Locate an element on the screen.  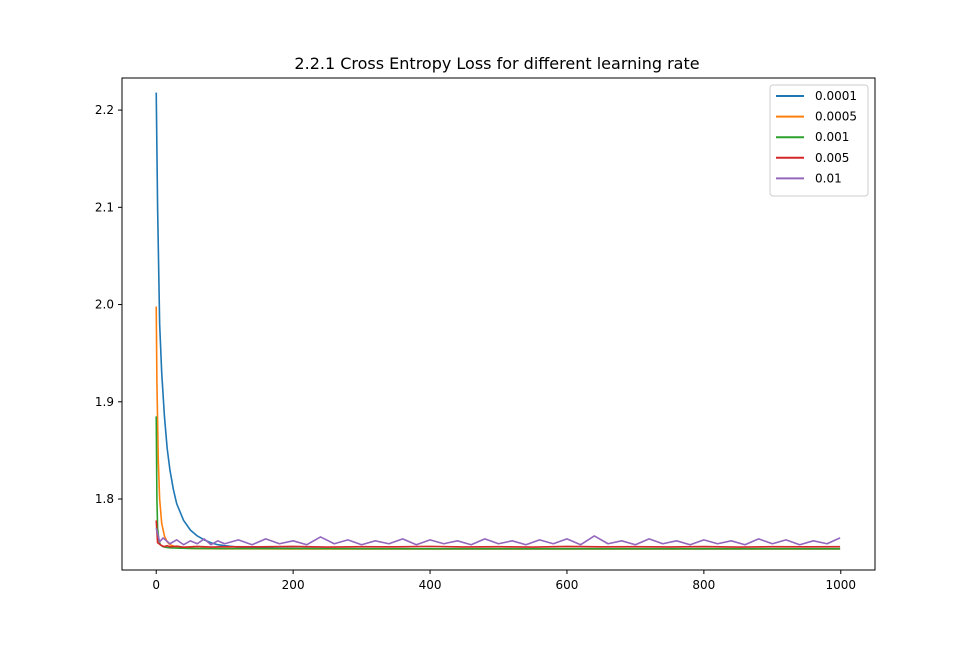
x-tick-label: 800 is located at coordinates (703, 585).